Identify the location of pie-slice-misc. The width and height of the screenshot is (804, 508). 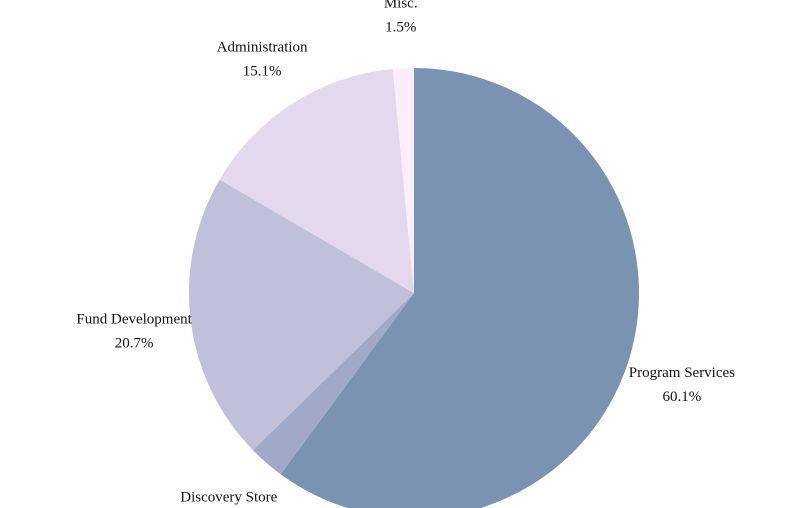
(403, 180).